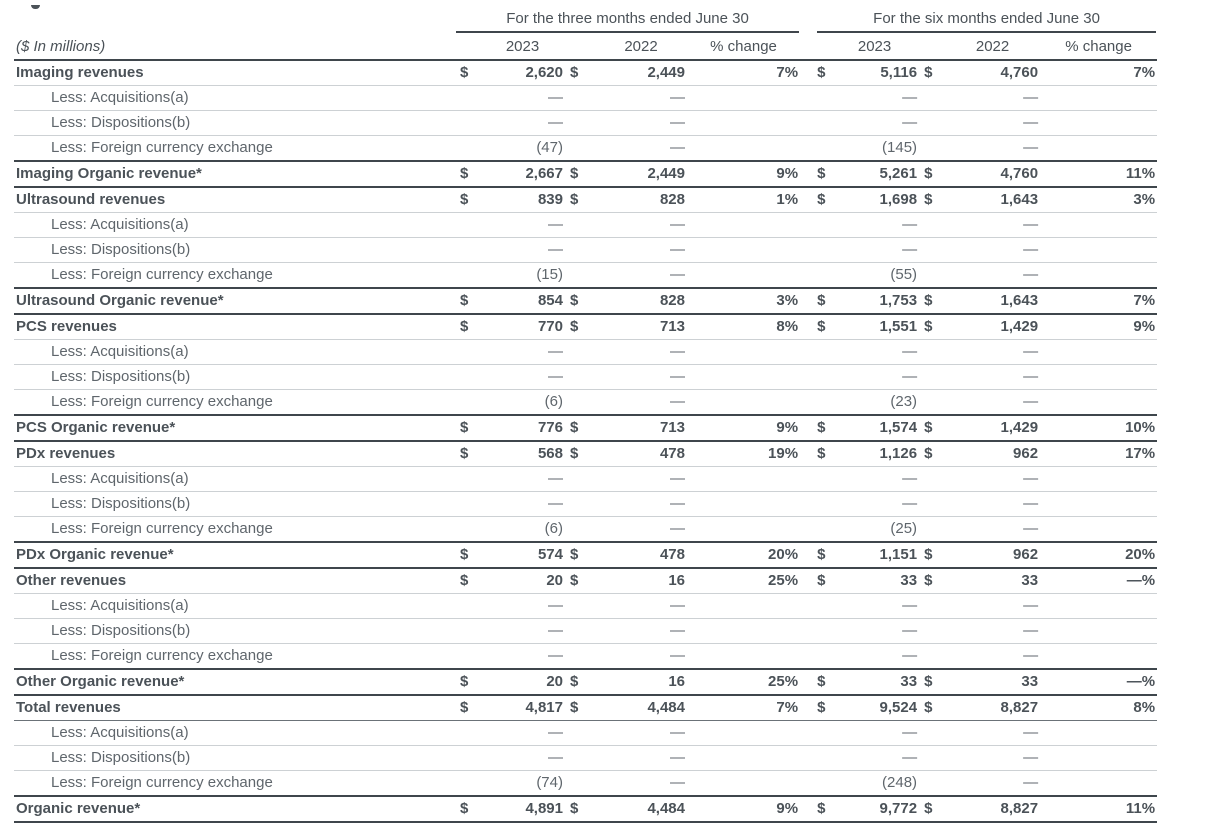 The width and height of the screenshot is (1228, 823). What do you see at coordinates (641, 809) in the screenshot?
I see `value-cell: 4,484` at bounding box center [641, 809].